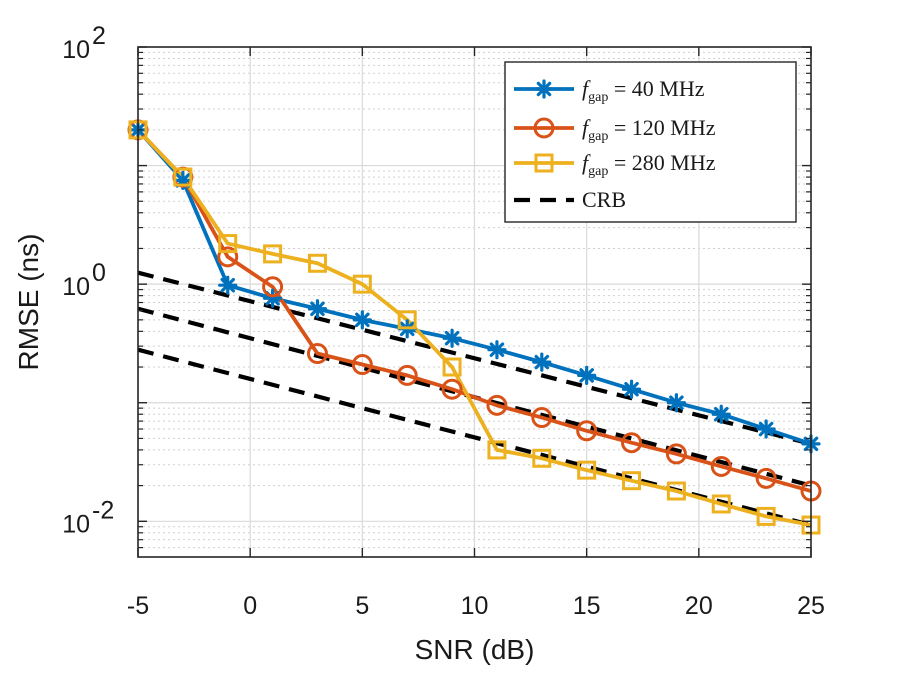  I want to click on y-tick-exponent: 0, so click(99, 273).